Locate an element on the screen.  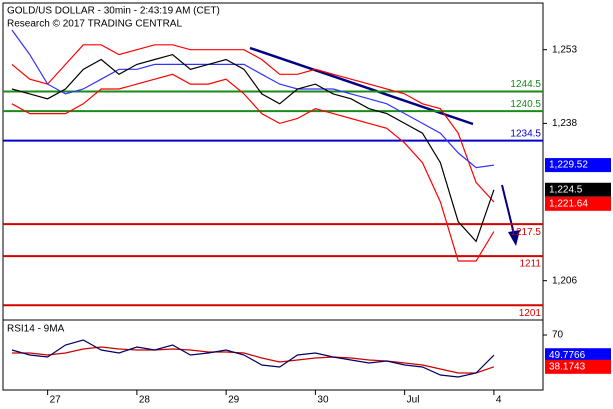
y-tick-label: 1,238 is located at coordinates (564, 123).